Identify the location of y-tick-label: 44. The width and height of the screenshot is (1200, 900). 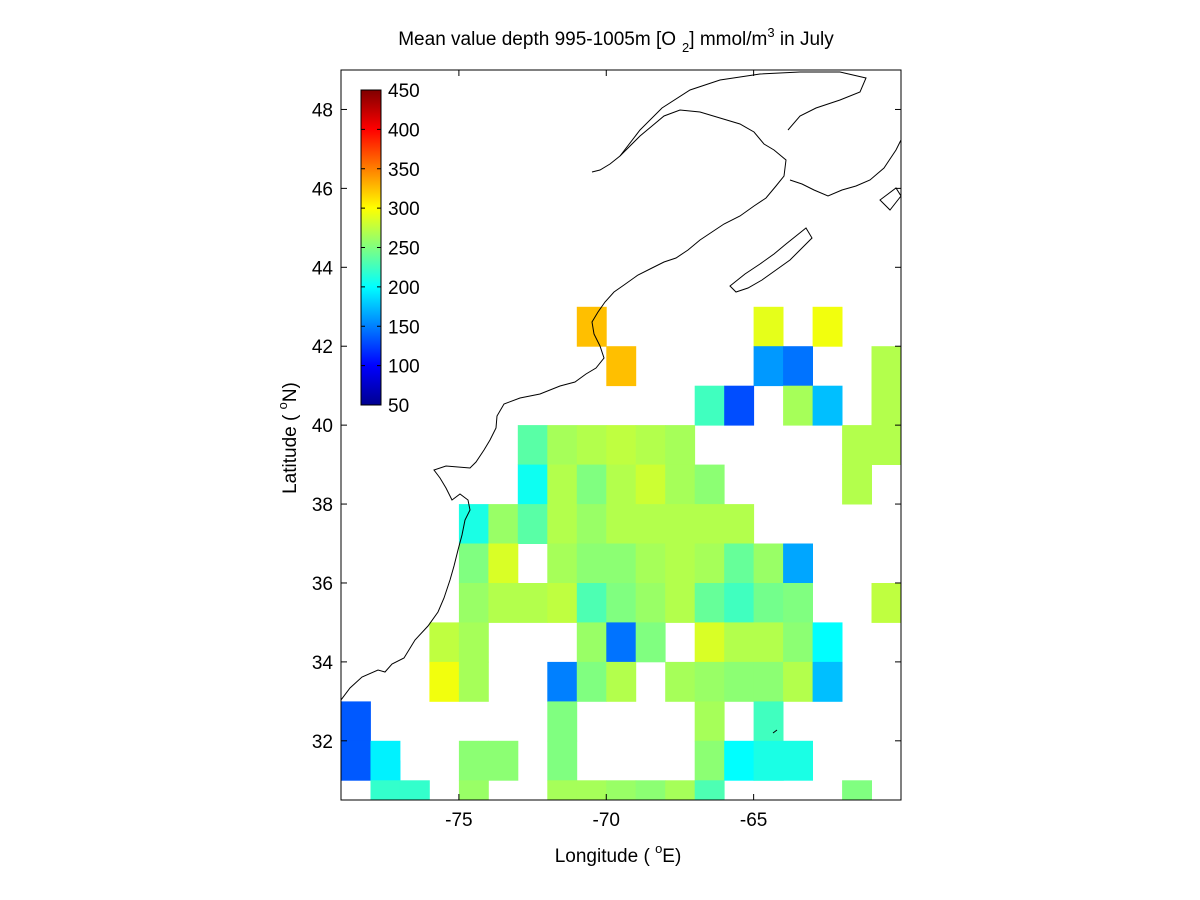
(323, 268).